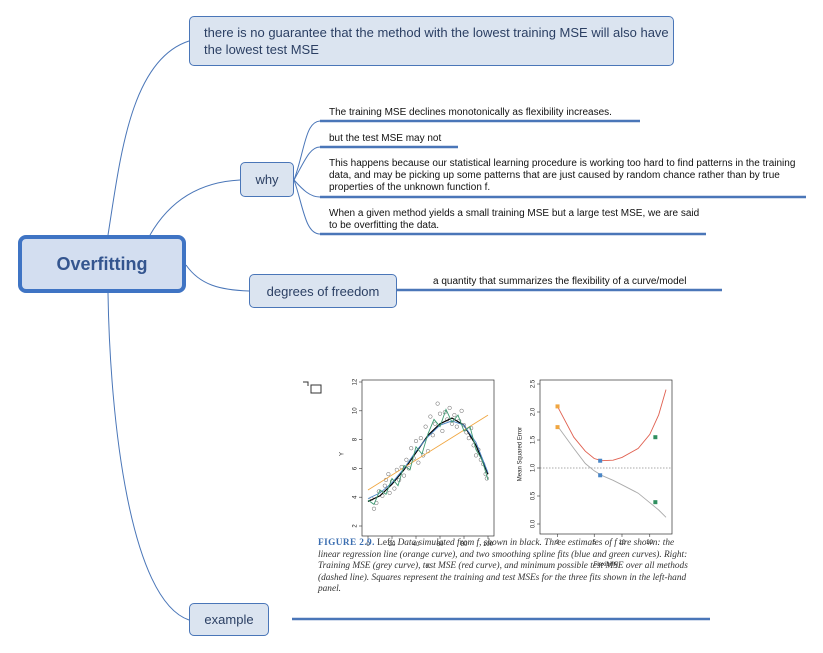 This screenshot has width=823, height=653. What do you see at coordinates (356, 497) in the screenshot?
I see `left-y-tick-label: 4` at bounding box center [356, 497].